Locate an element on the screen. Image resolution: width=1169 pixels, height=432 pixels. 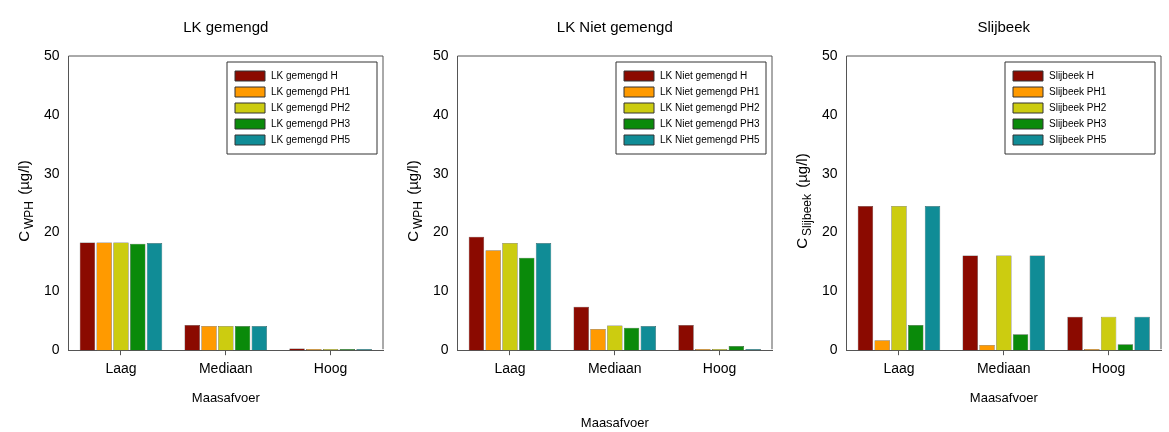
legend-label: LK Niet gemengd PH2 is located at coordinates (710, 107).